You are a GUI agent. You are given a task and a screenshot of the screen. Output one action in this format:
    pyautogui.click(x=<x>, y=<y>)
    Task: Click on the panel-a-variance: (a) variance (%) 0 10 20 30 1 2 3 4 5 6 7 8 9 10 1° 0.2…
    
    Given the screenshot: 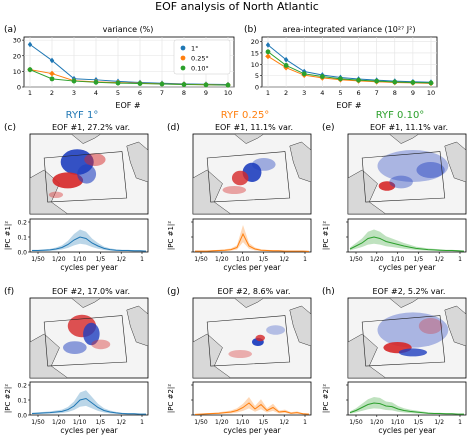 What is the action you would take?
    pyautogui.click(x=119, y=67)
    